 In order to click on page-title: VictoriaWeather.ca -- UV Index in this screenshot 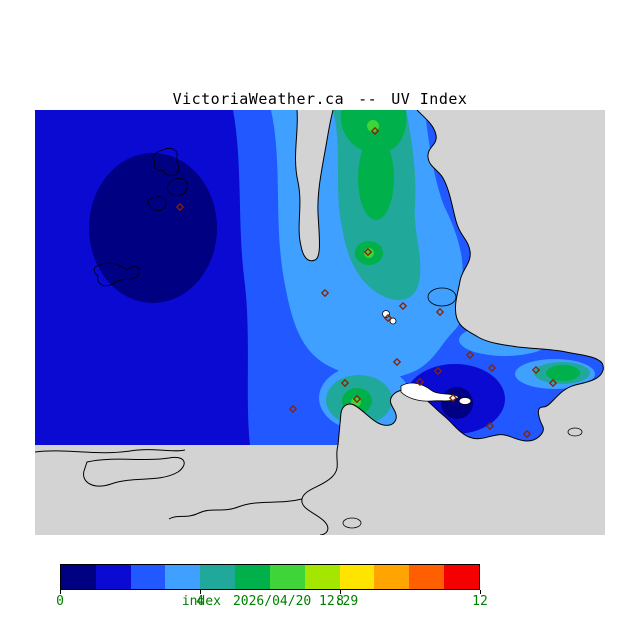, I will do `click(320, 99)`.